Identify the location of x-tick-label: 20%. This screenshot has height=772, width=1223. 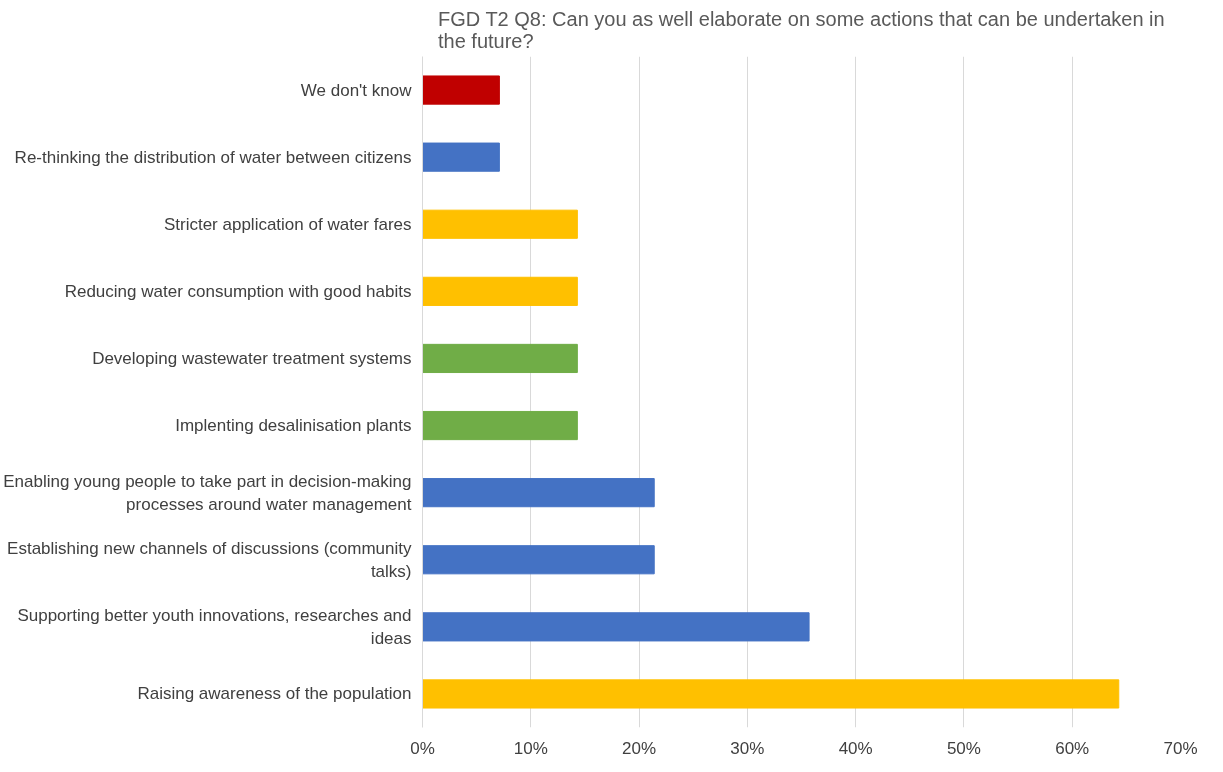
(639, 748).